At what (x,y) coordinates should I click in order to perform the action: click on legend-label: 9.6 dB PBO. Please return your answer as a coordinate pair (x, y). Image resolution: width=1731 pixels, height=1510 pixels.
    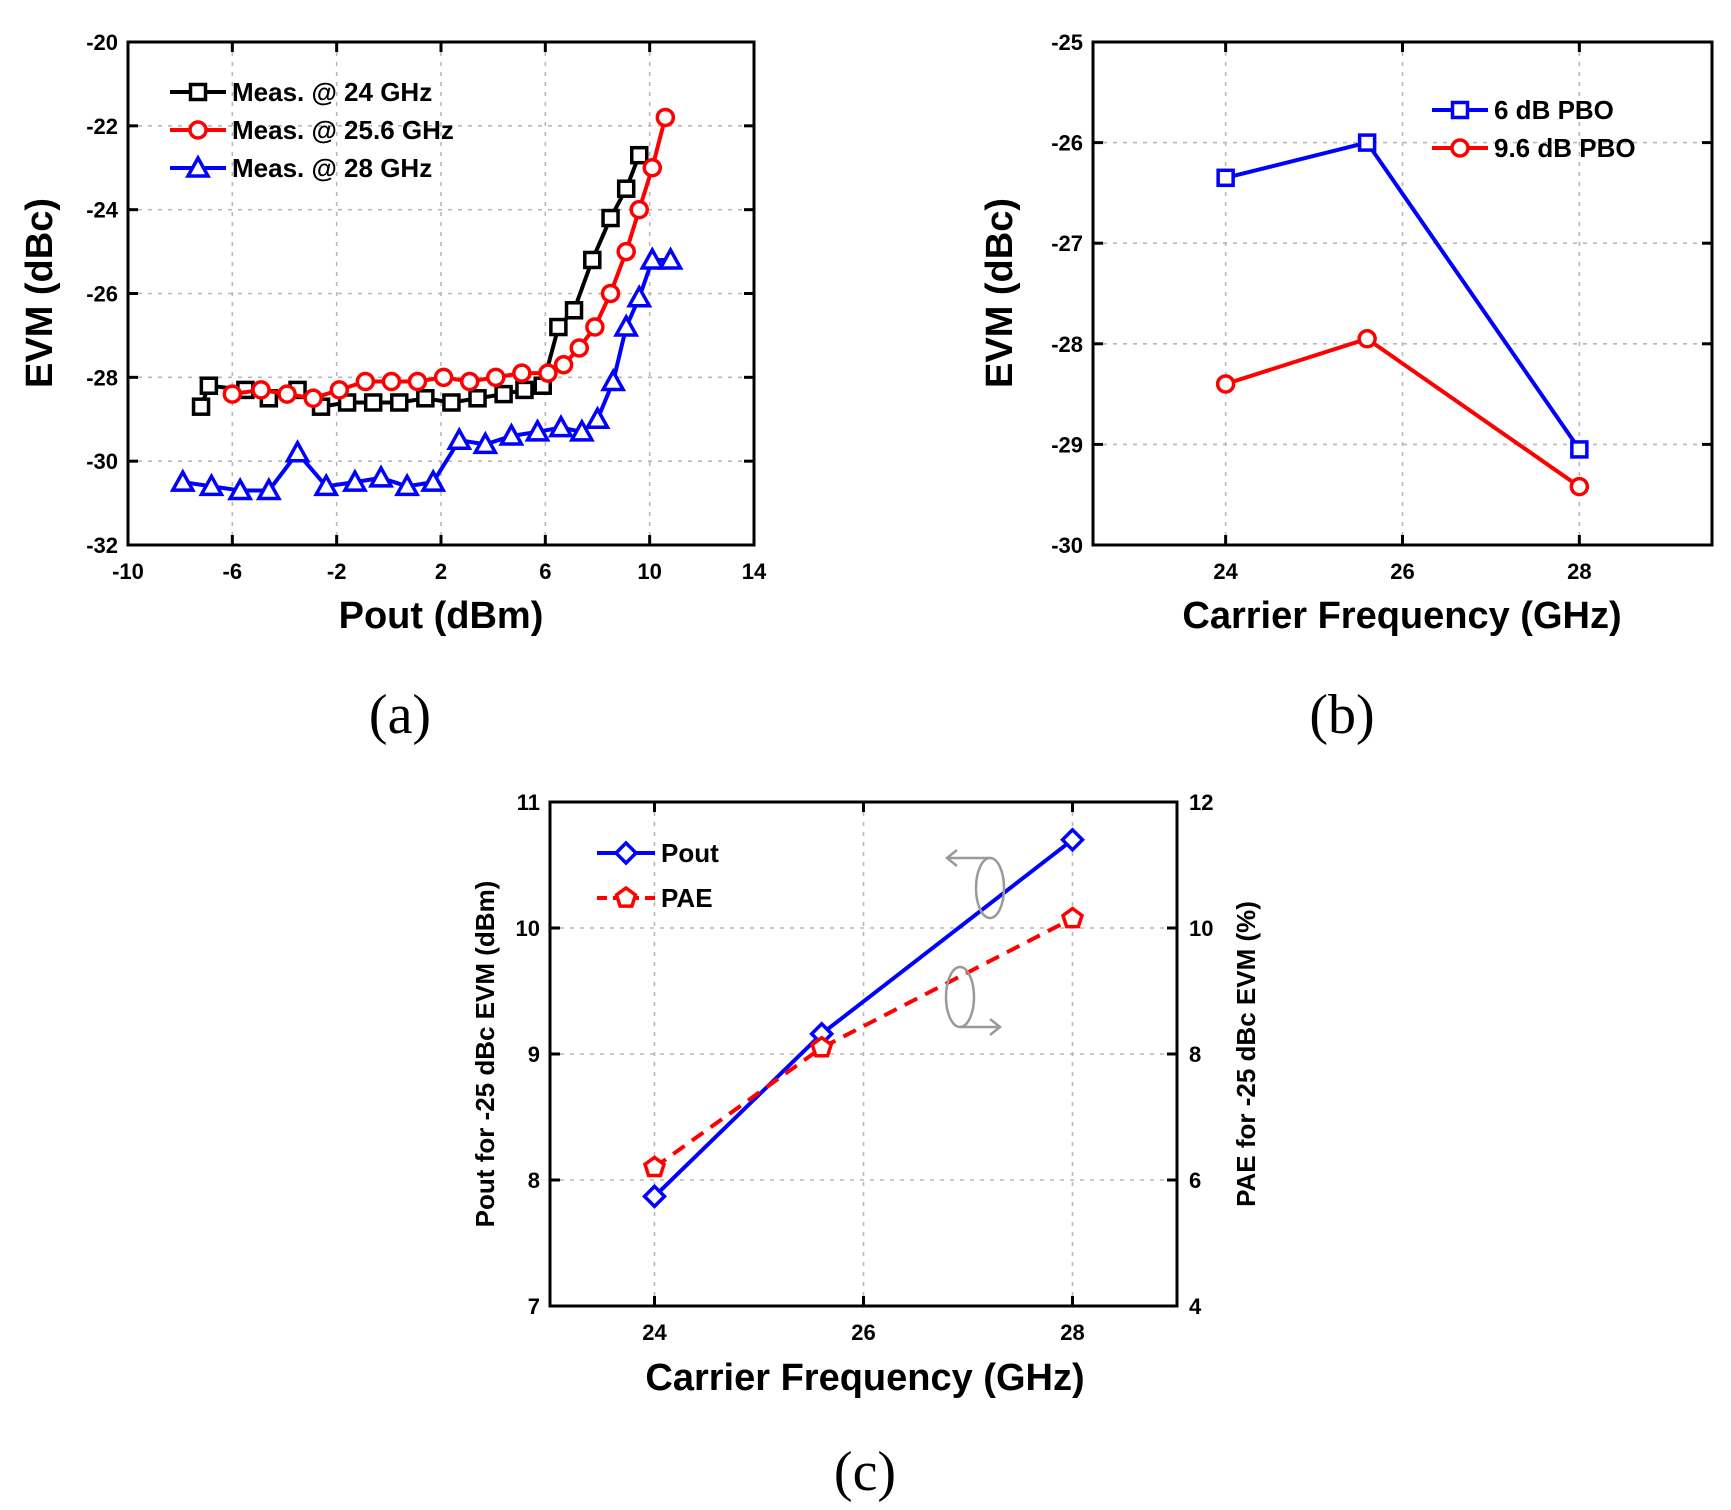
    Looking at the image, I should click on (1565, 148).